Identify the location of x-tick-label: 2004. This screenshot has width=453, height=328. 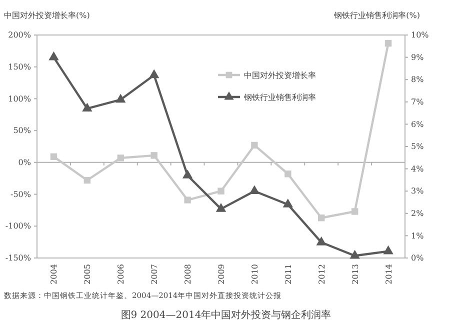
(54, 274).